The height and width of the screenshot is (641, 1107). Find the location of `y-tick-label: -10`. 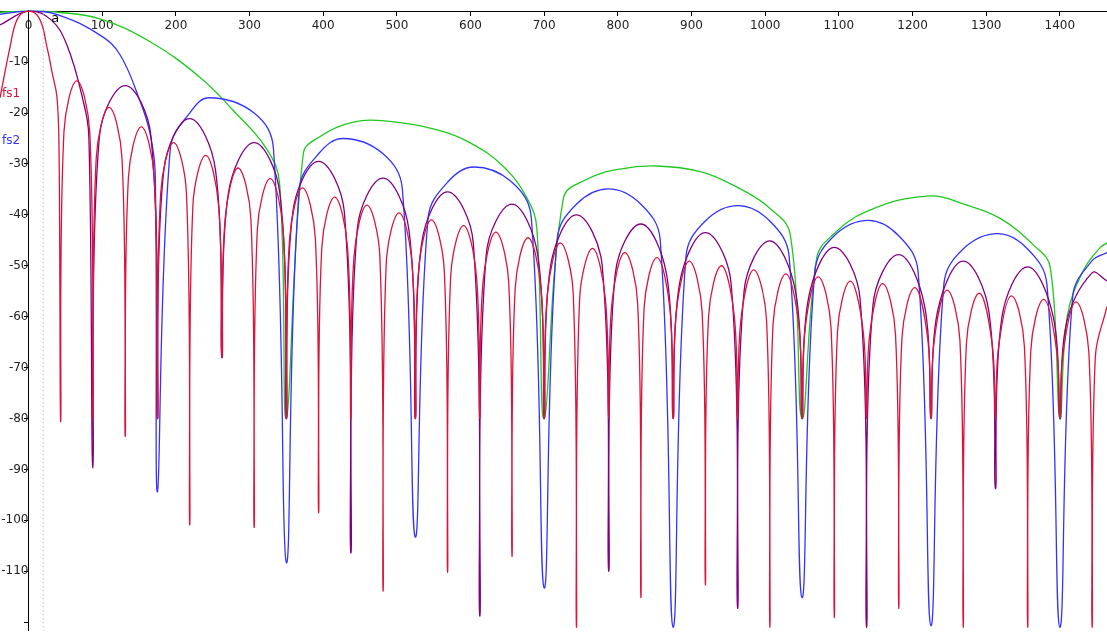

y-tick-label: -10 is located at coordinates (18, 61).